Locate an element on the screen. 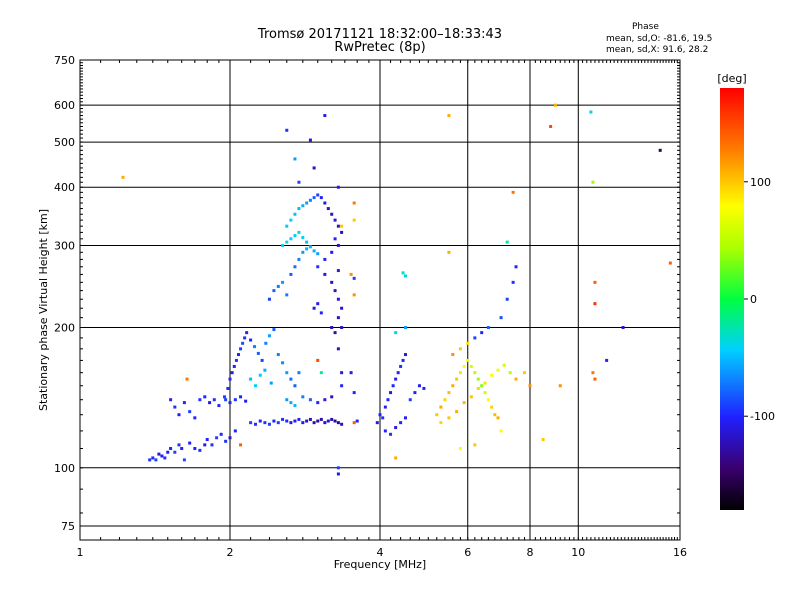 The image size is (800, 600). x-axis-label: Frequency [MHz] is located at coordinates (380, 564).